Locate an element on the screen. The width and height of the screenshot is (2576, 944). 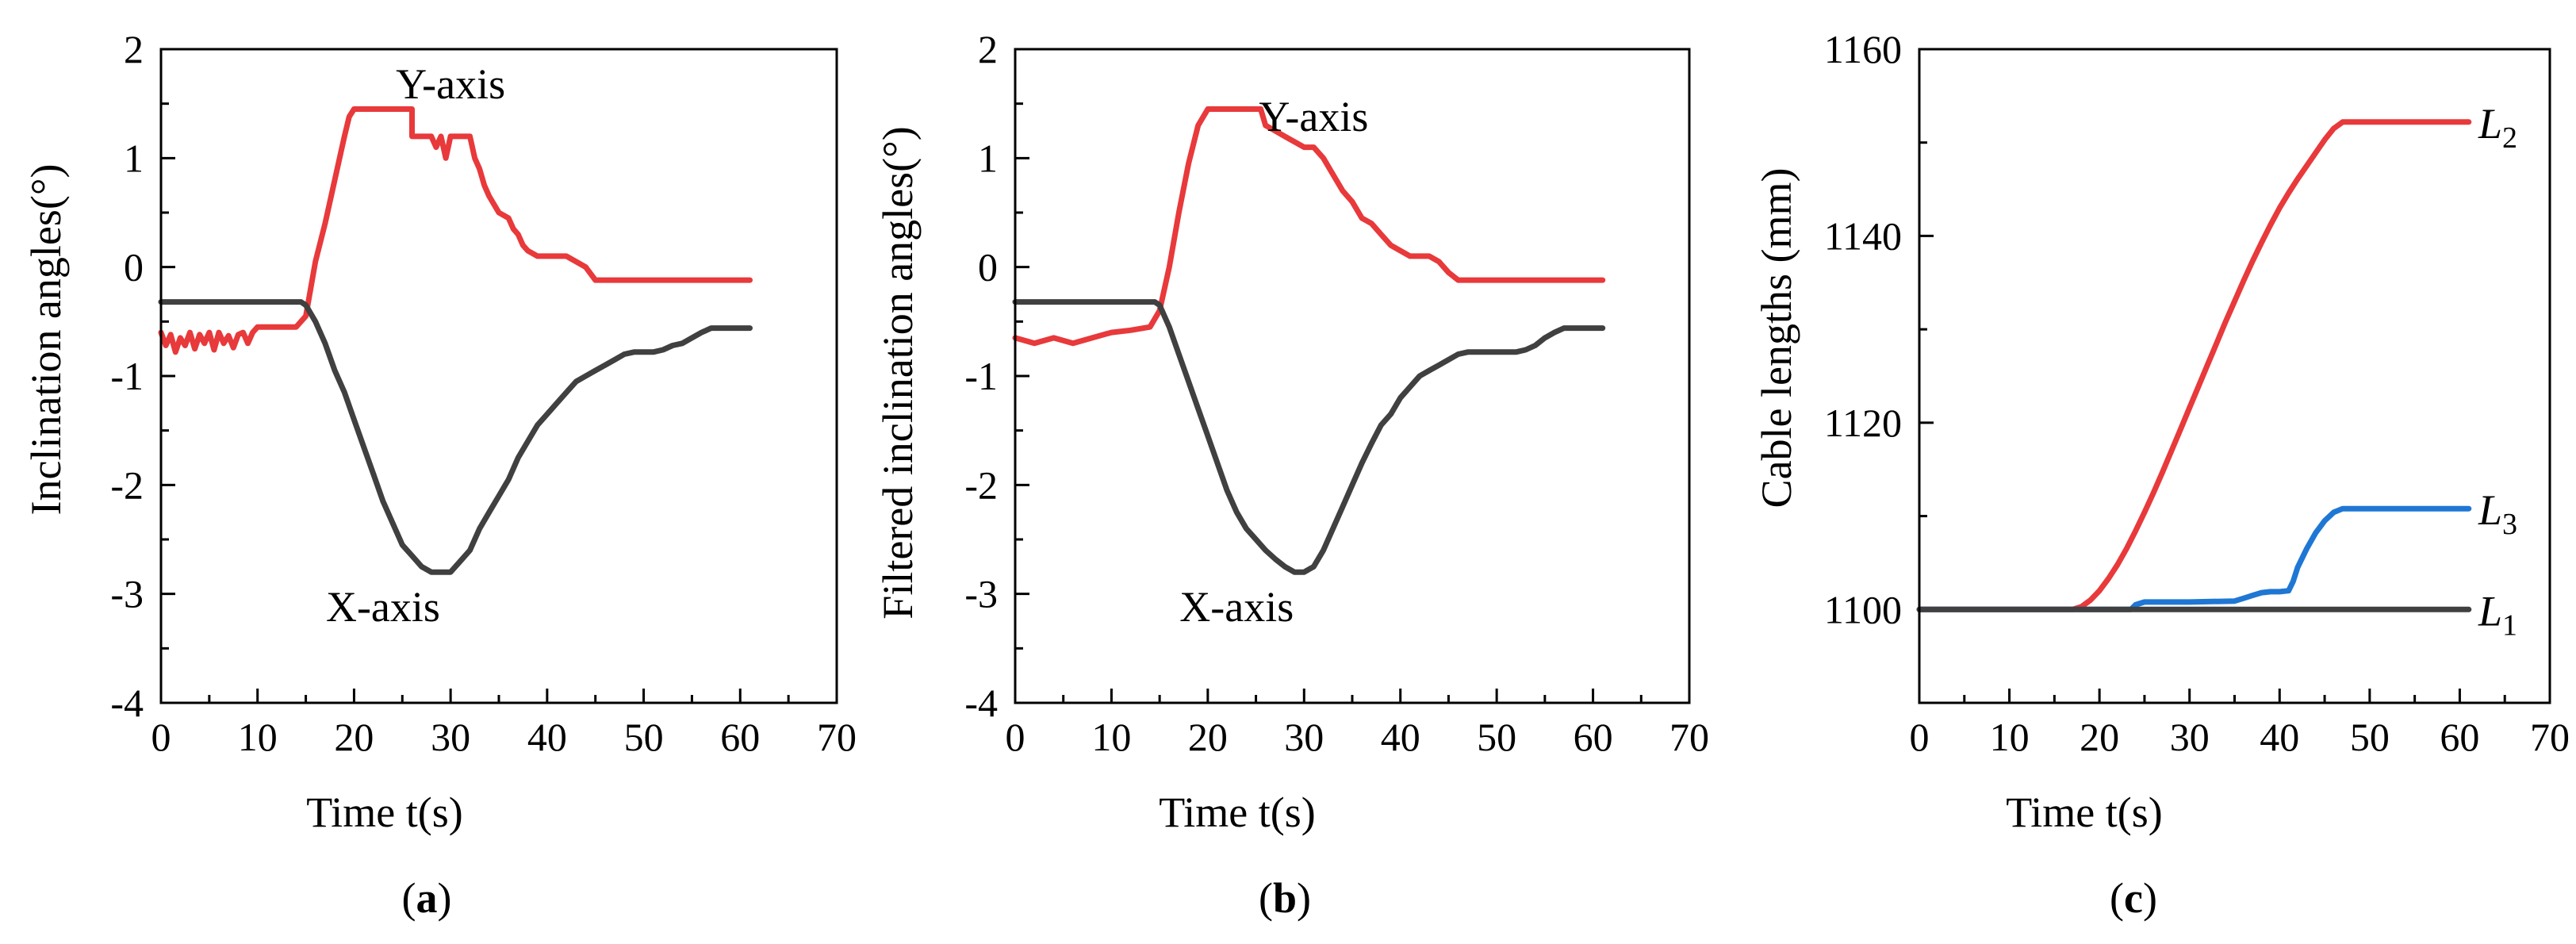
y-axis-title: Cable lengths (mm) is located at coordinates (1776, 338).